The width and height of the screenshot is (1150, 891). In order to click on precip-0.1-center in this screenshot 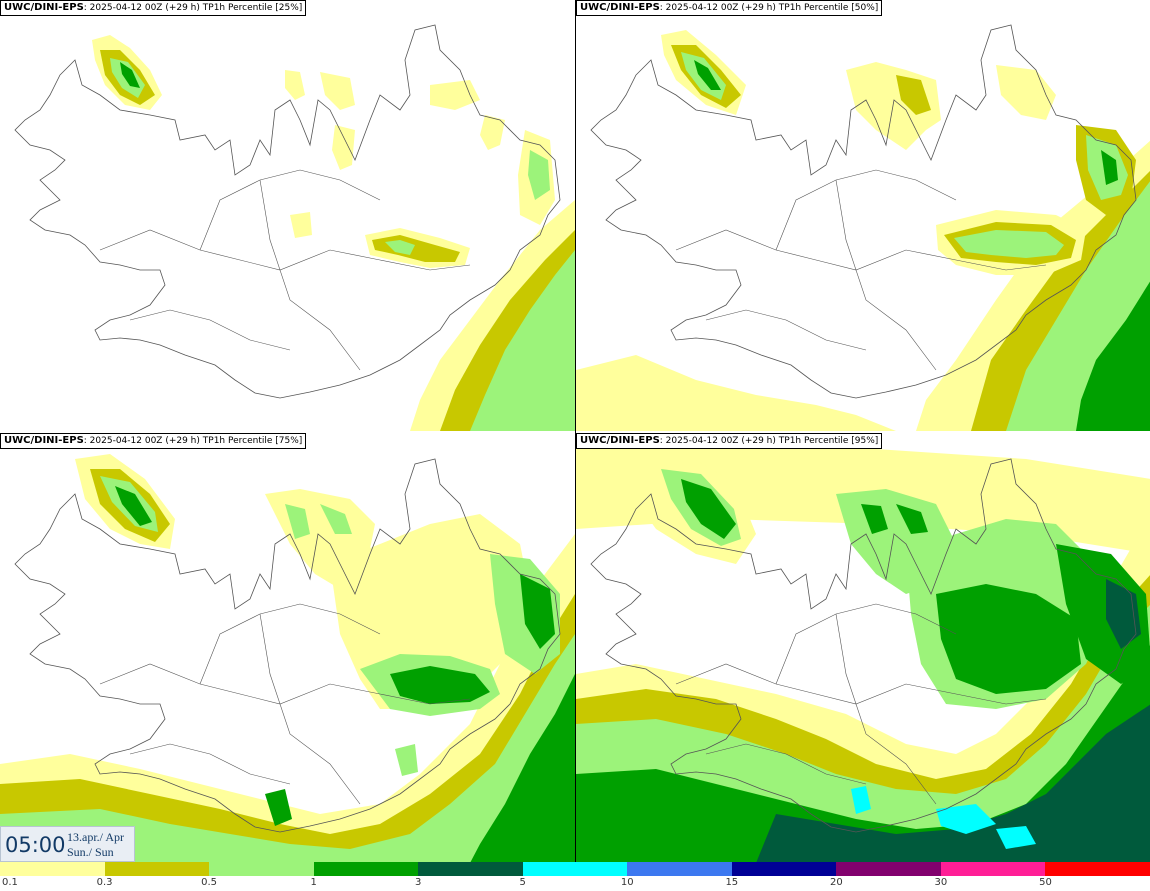, I will do `click(430, 611)`.